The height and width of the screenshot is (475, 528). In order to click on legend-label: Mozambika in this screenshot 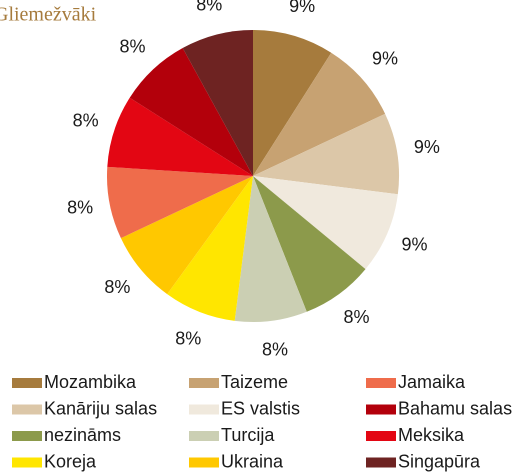, I will do `click(90, 382)`.